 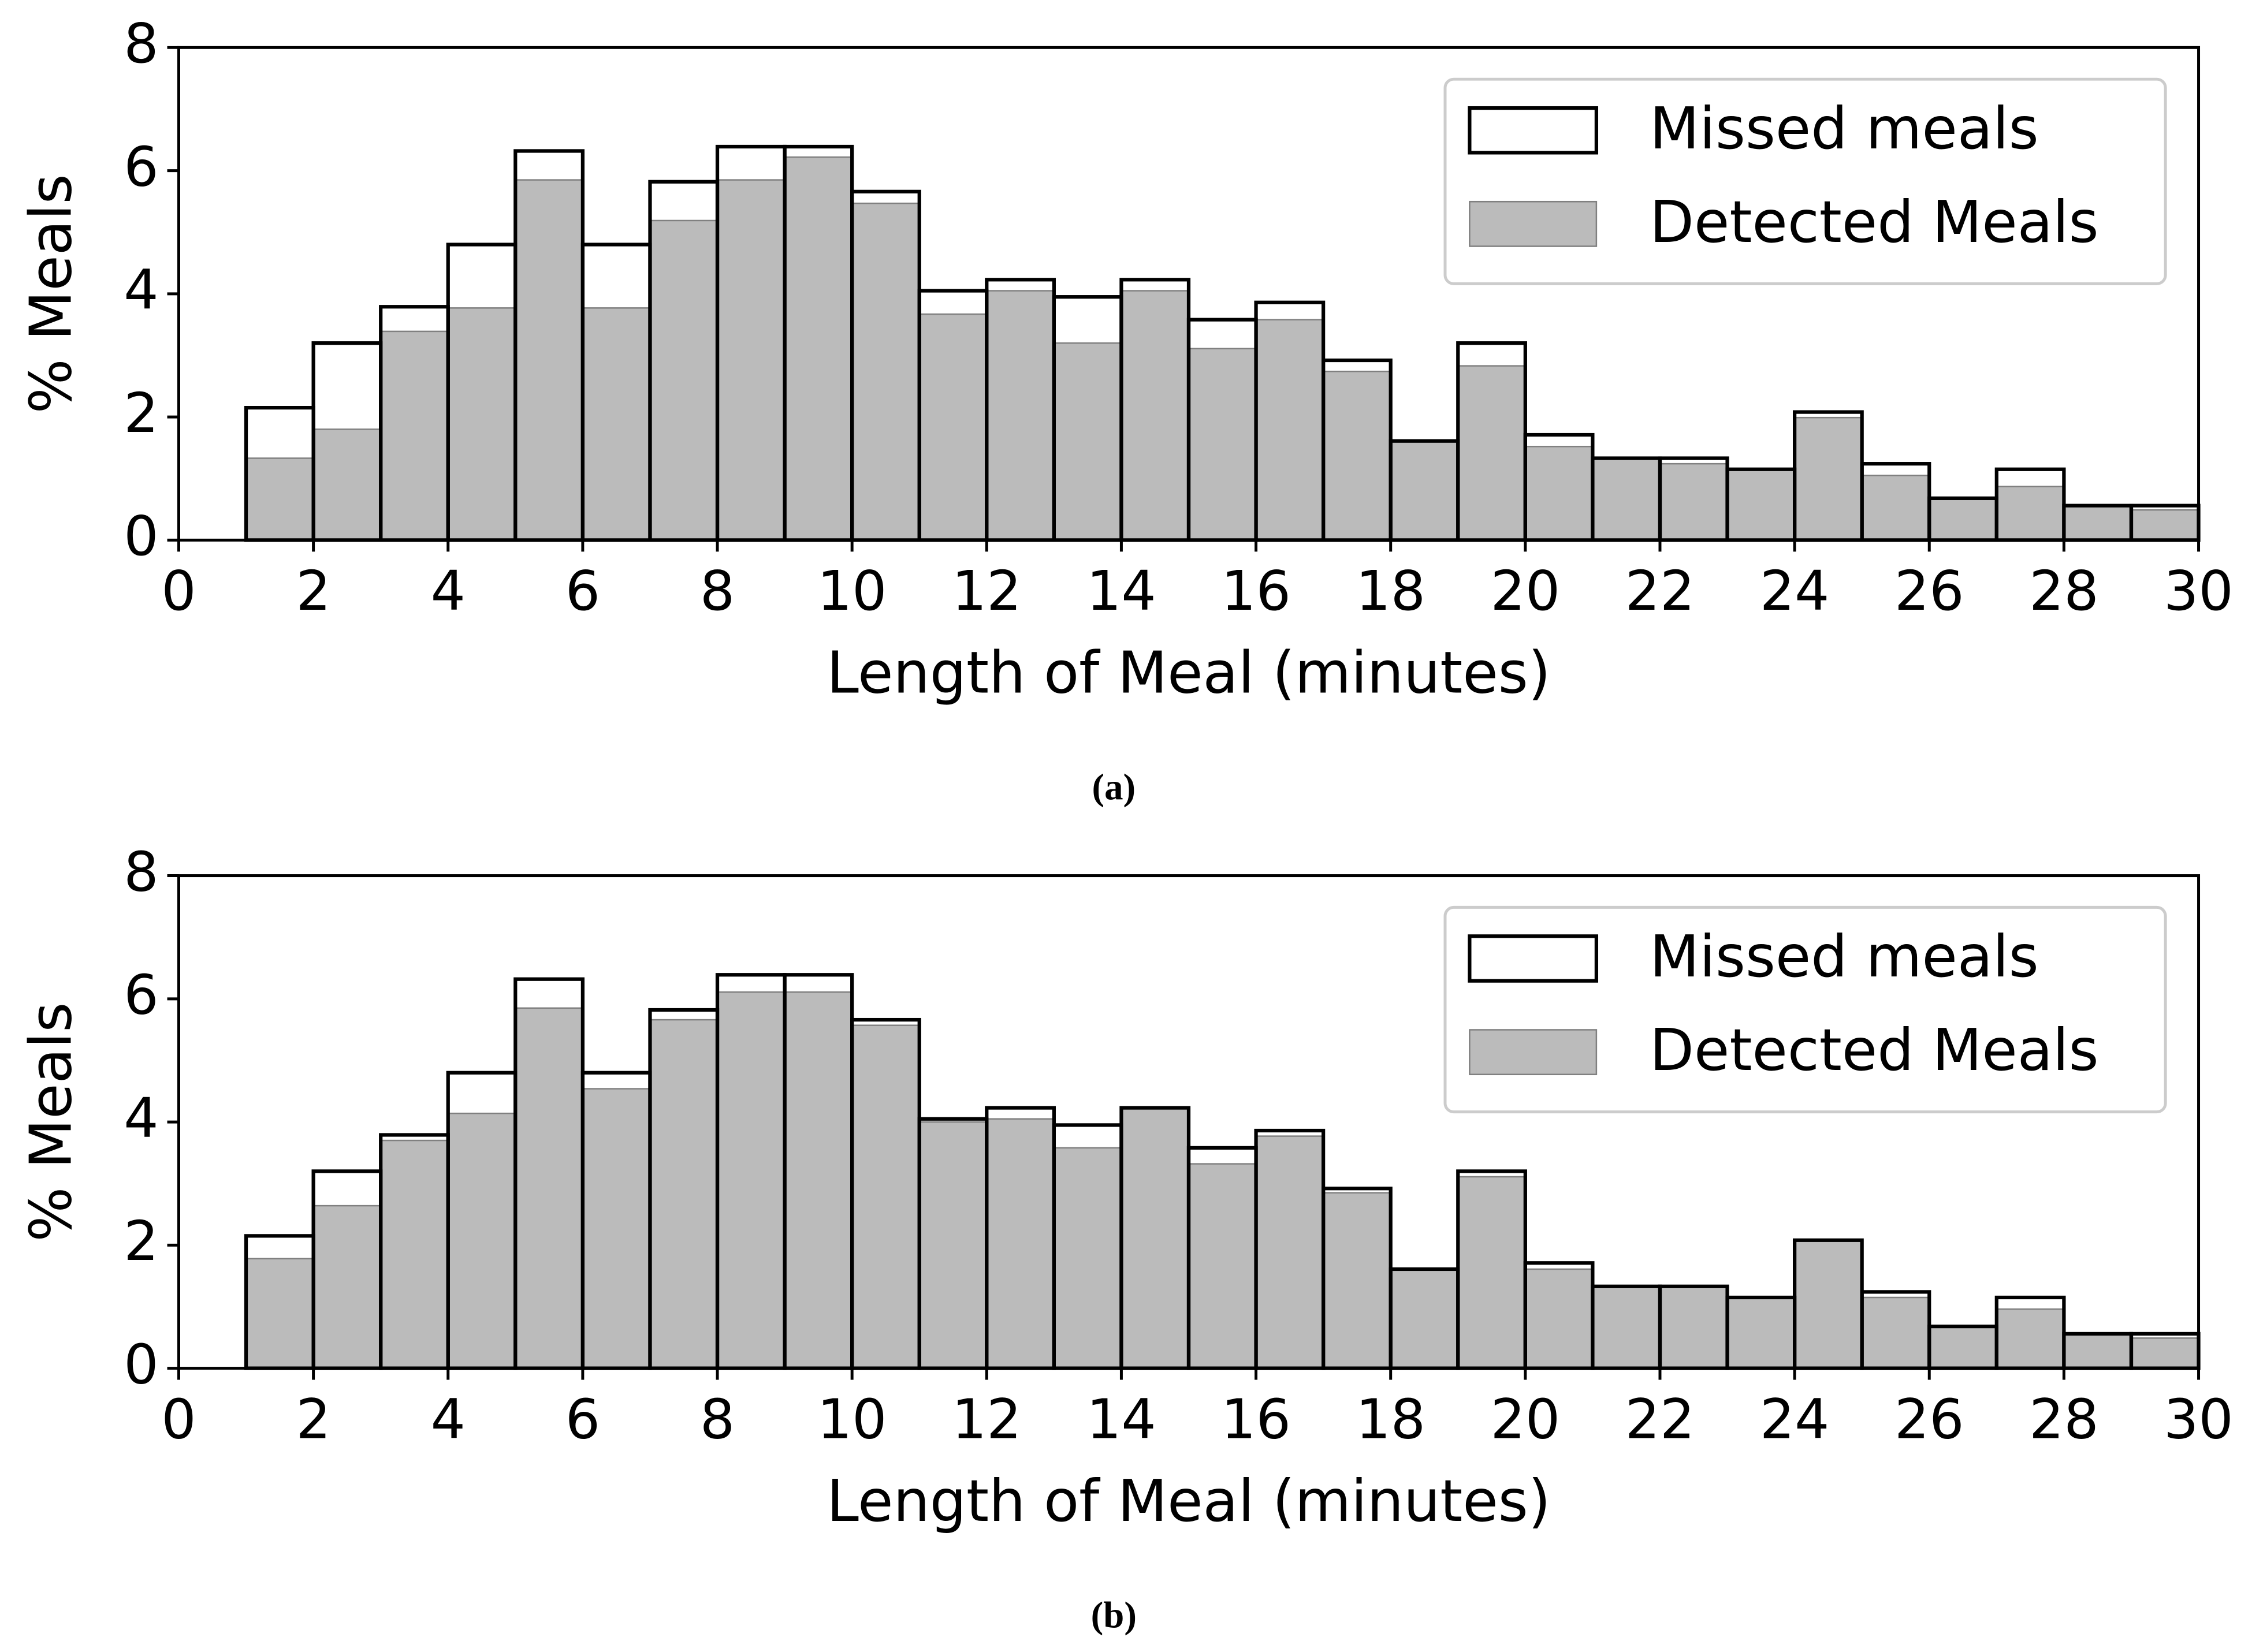 I want to click on x-tick-label: 2, so click(x=313, y=1419).